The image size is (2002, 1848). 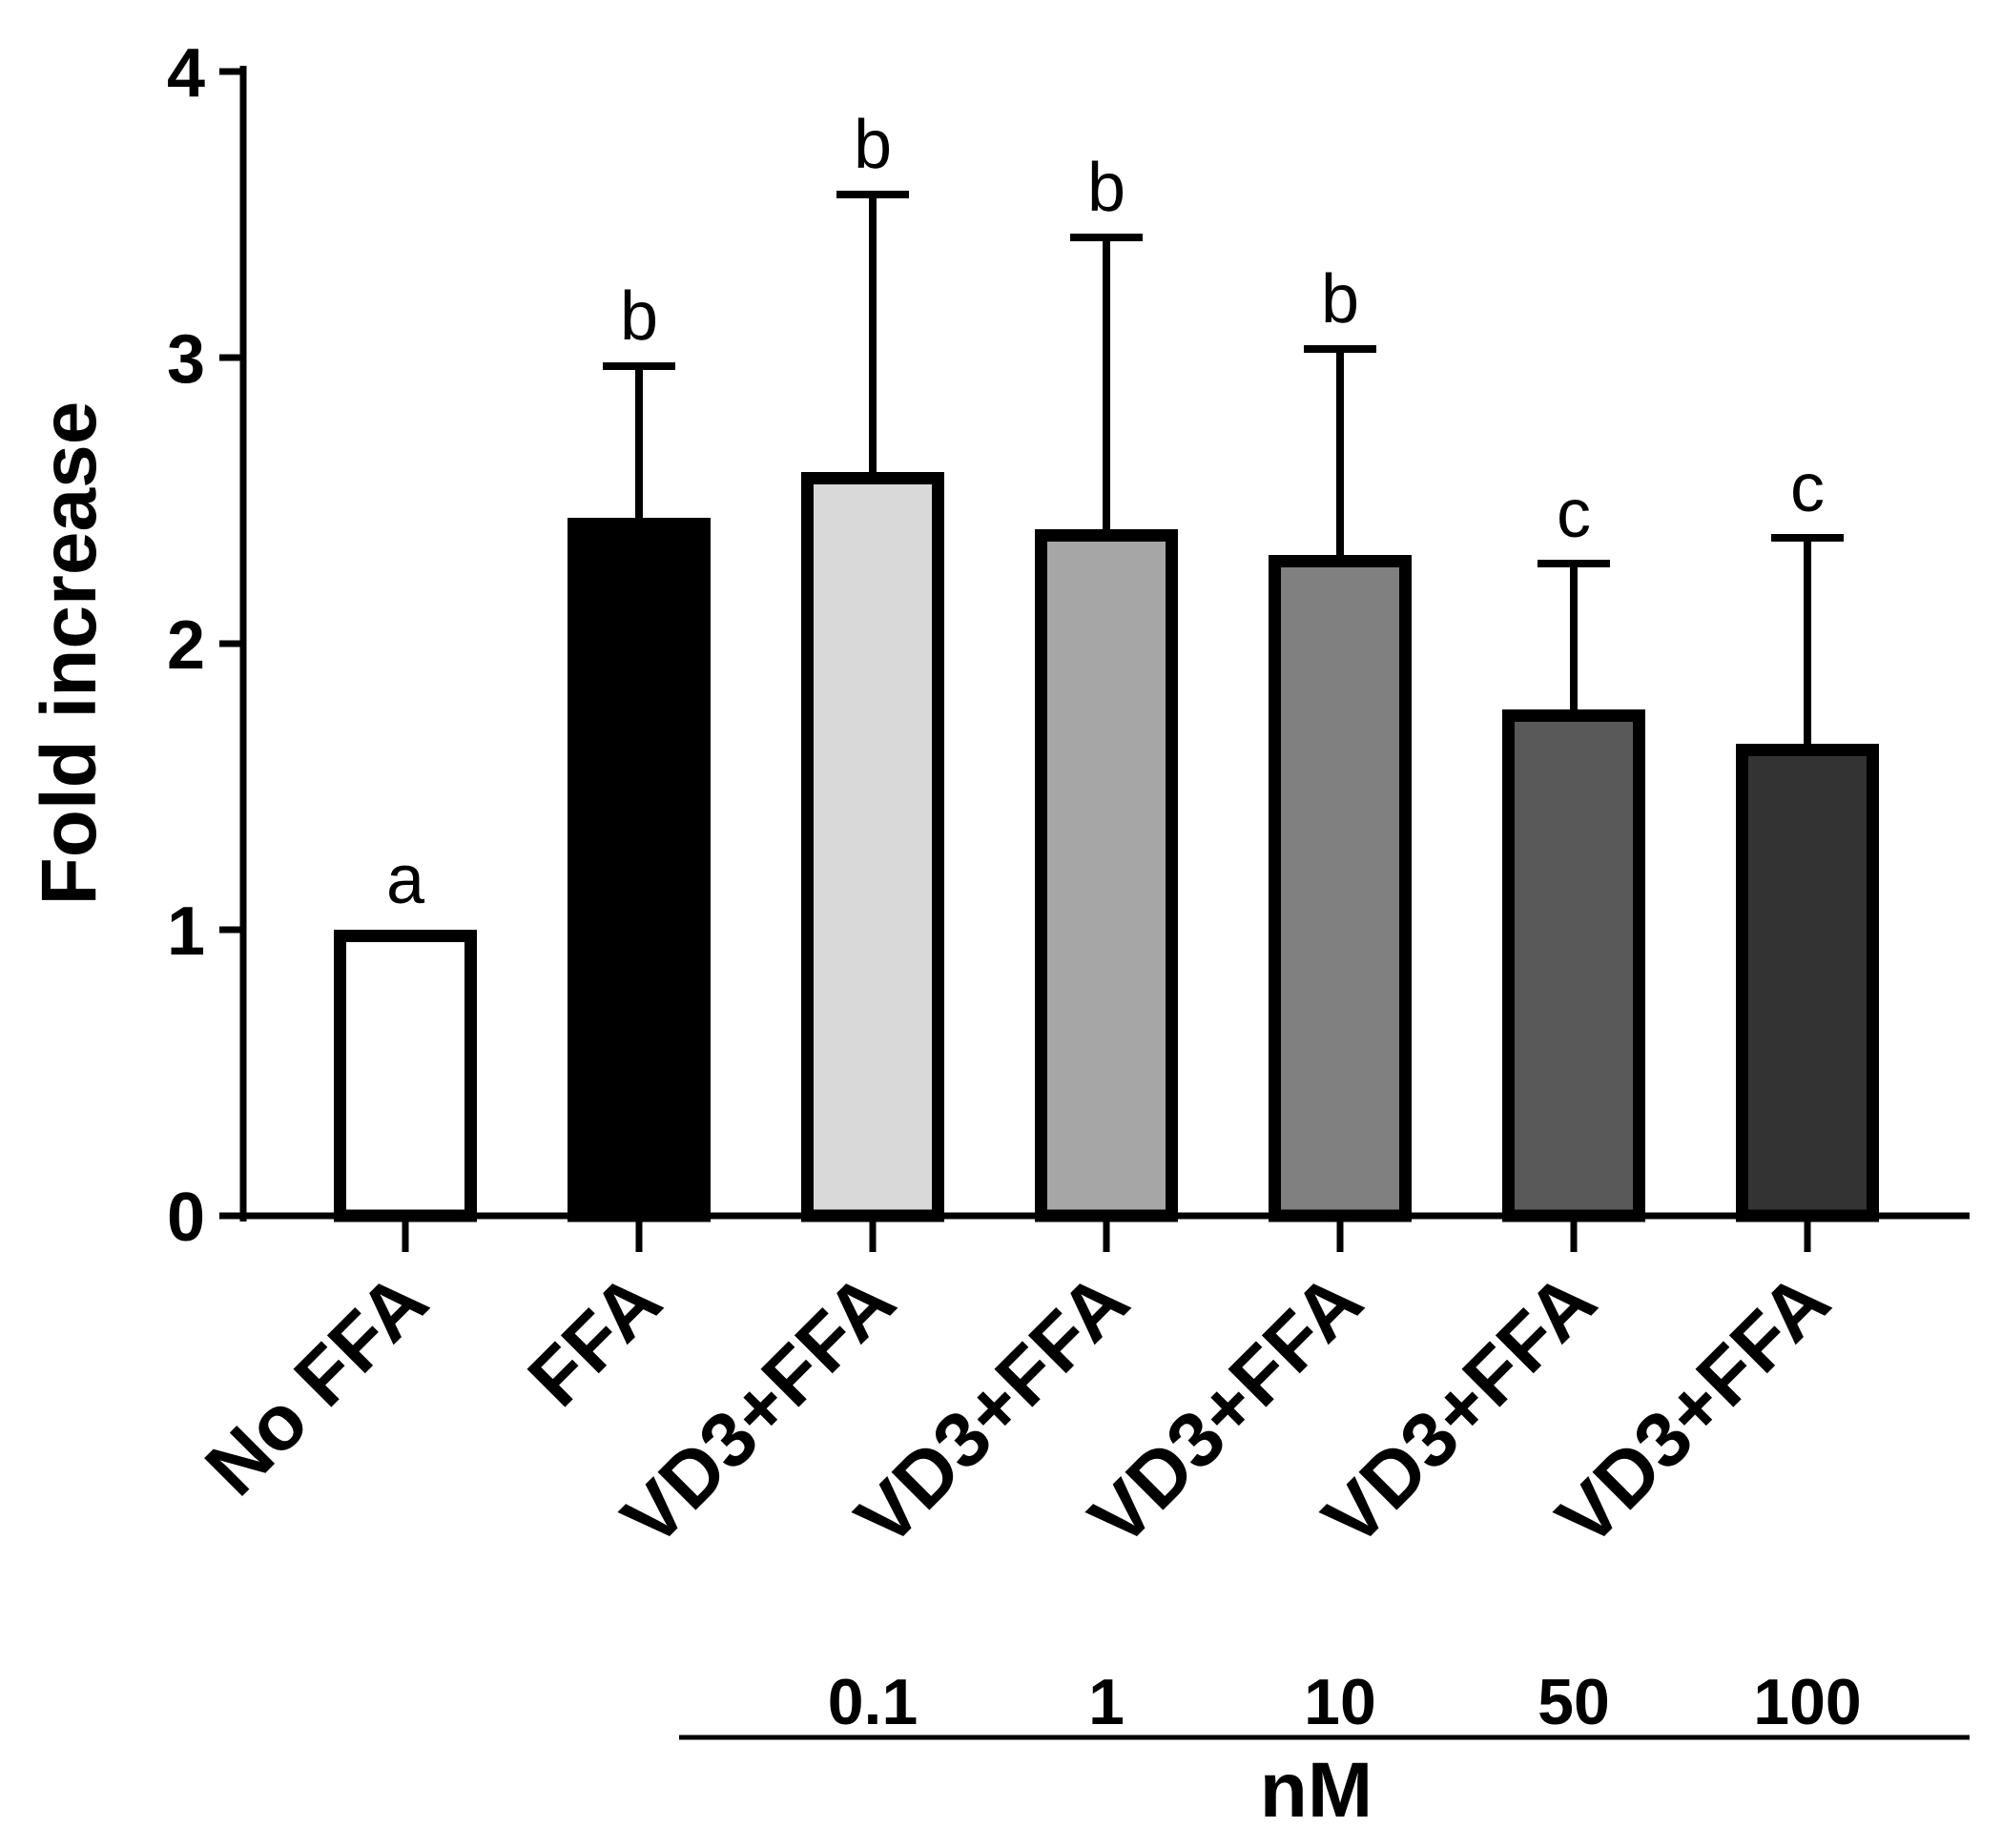 I want to click on significance-label: a, so click(x=405, y=880).